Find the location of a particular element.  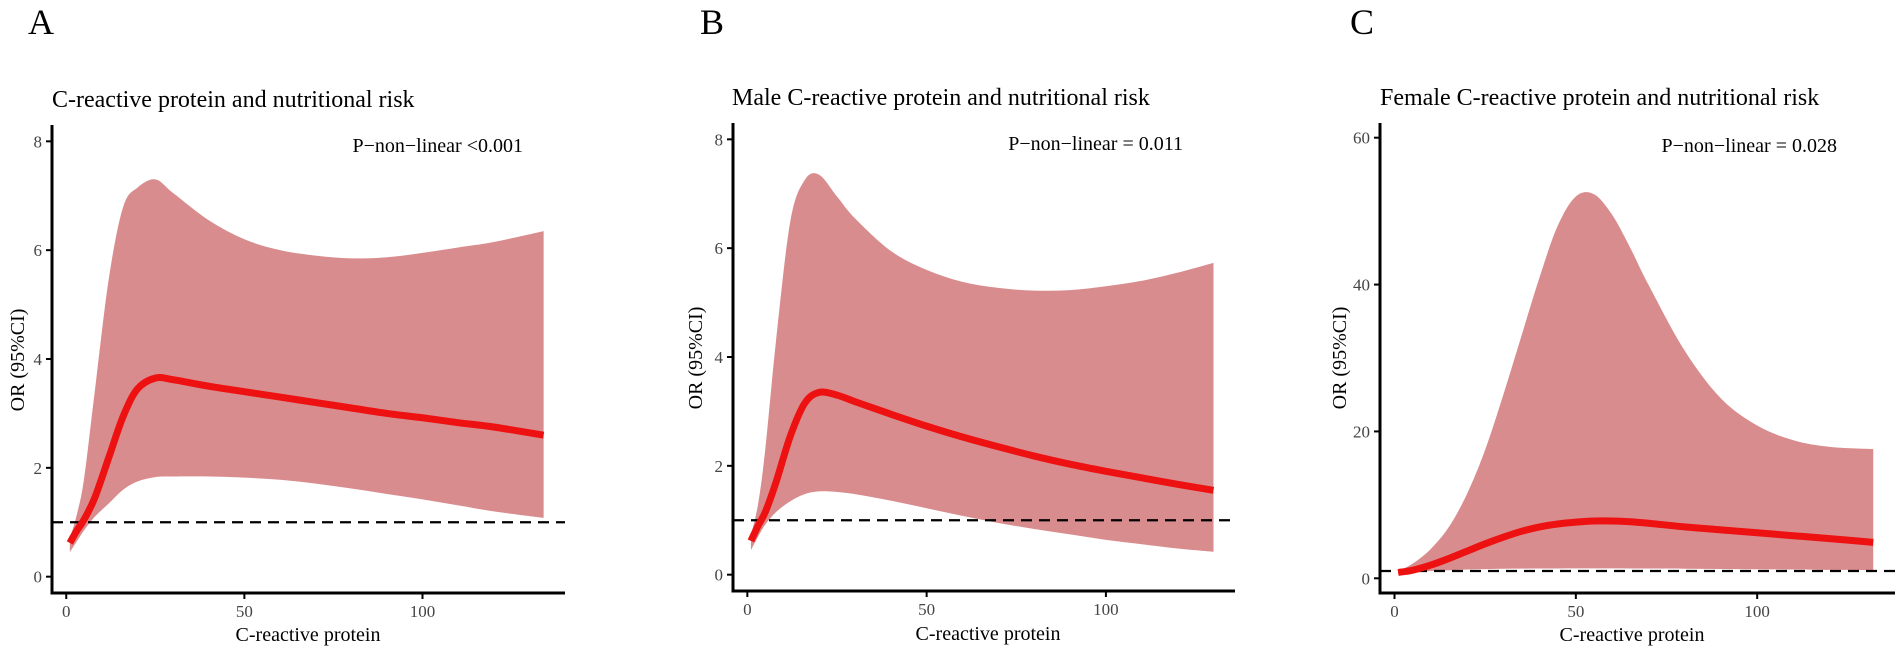

y-tick-label: 40 is located at coordinates (1361, 285).